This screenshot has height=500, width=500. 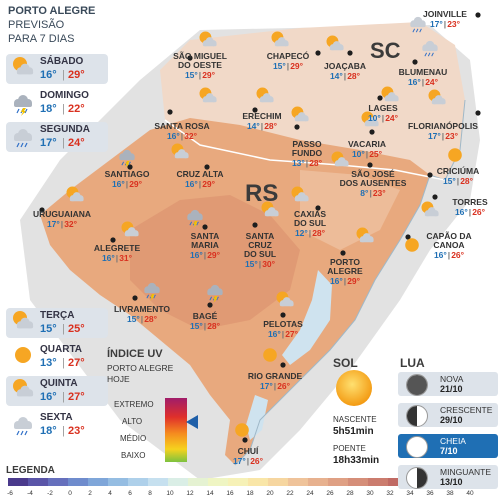 What do you see at coordinates (209, 75) in the screenshot?
I see `city-max: 29°` at bounding box center [209, 75].